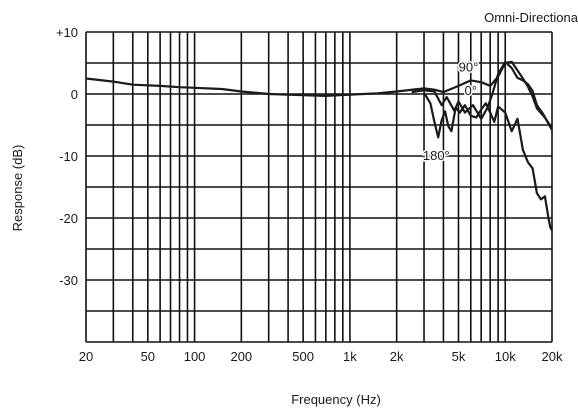 The image size is (578, 408). I want to click on y-tick-label: 0, so click(74, 94).